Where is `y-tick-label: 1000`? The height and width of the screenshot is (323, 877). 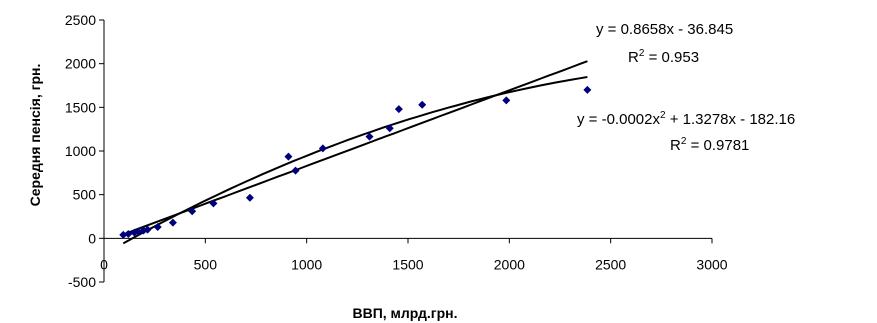
y-tick-label: 1000 is located at coordinates (80, 151).